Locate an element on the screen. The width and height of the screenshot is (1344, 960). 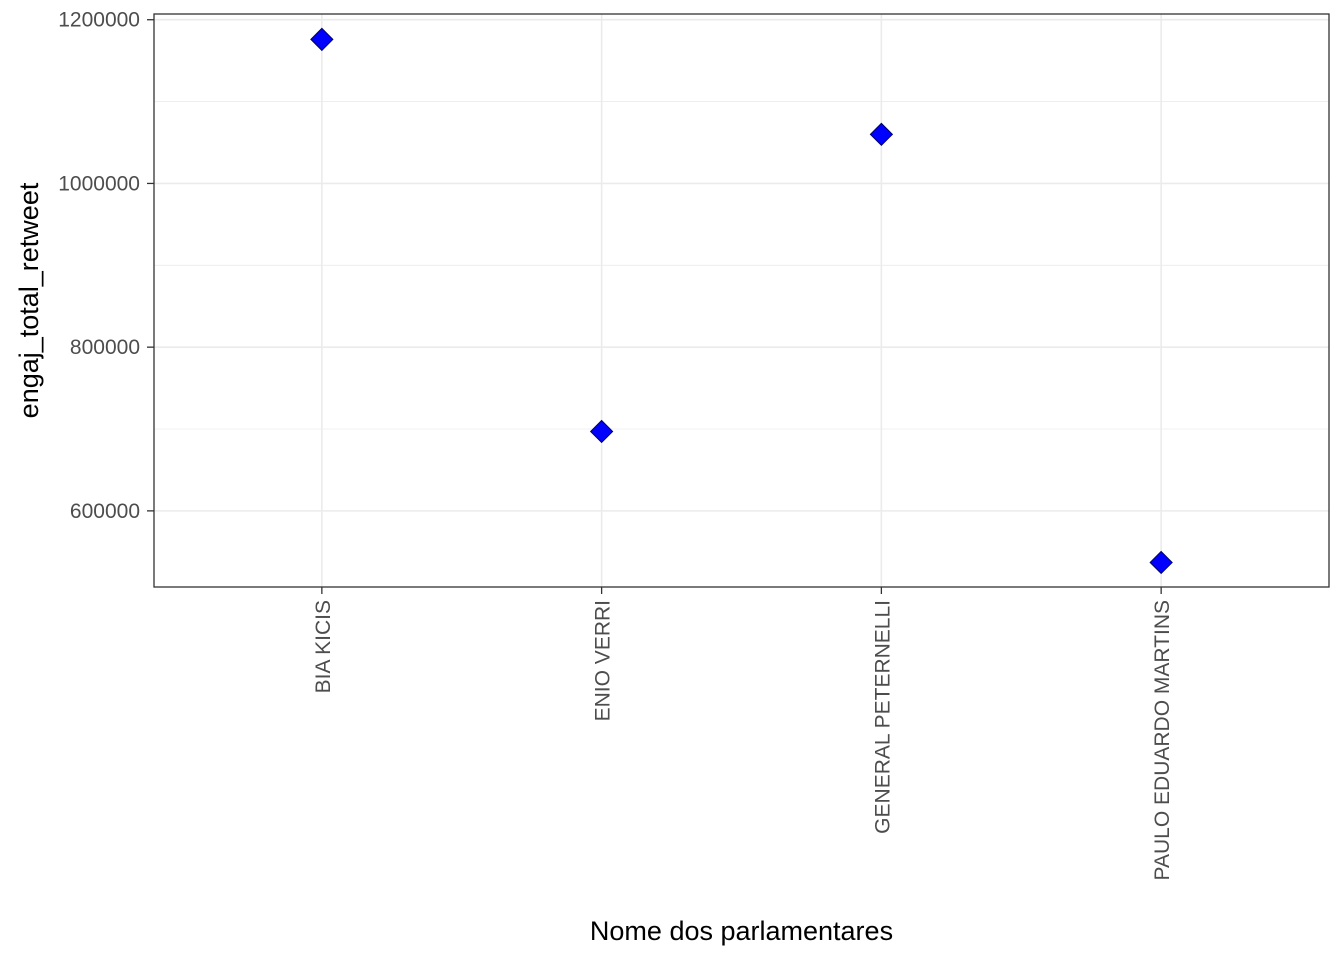
y-tick-label: 600000 is located at coordinates (105, 511).